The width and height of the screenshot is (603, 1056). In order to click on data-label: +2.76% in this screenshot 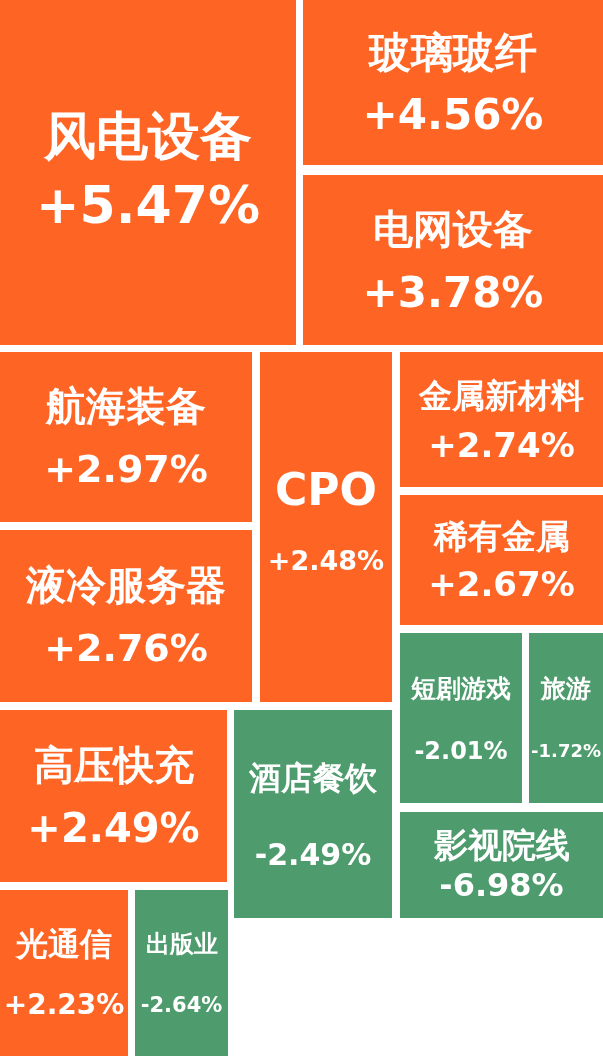, I will do `click(126, 648)`.